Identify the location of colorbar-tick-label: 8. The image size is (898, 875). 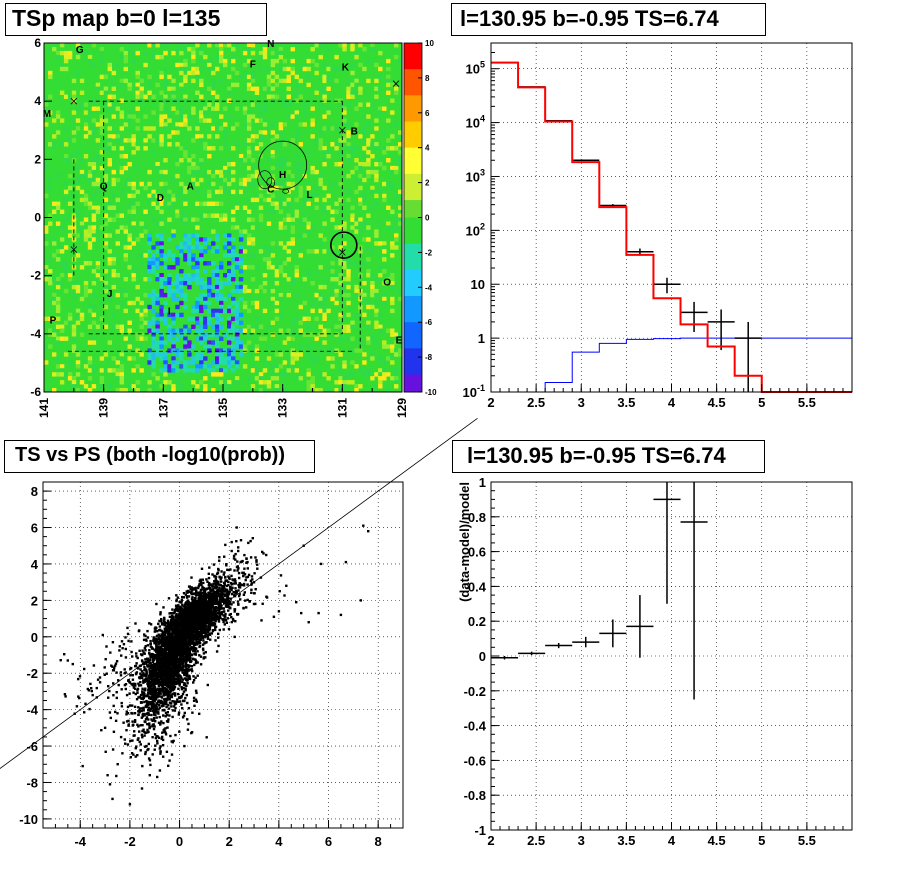
(427, 78).